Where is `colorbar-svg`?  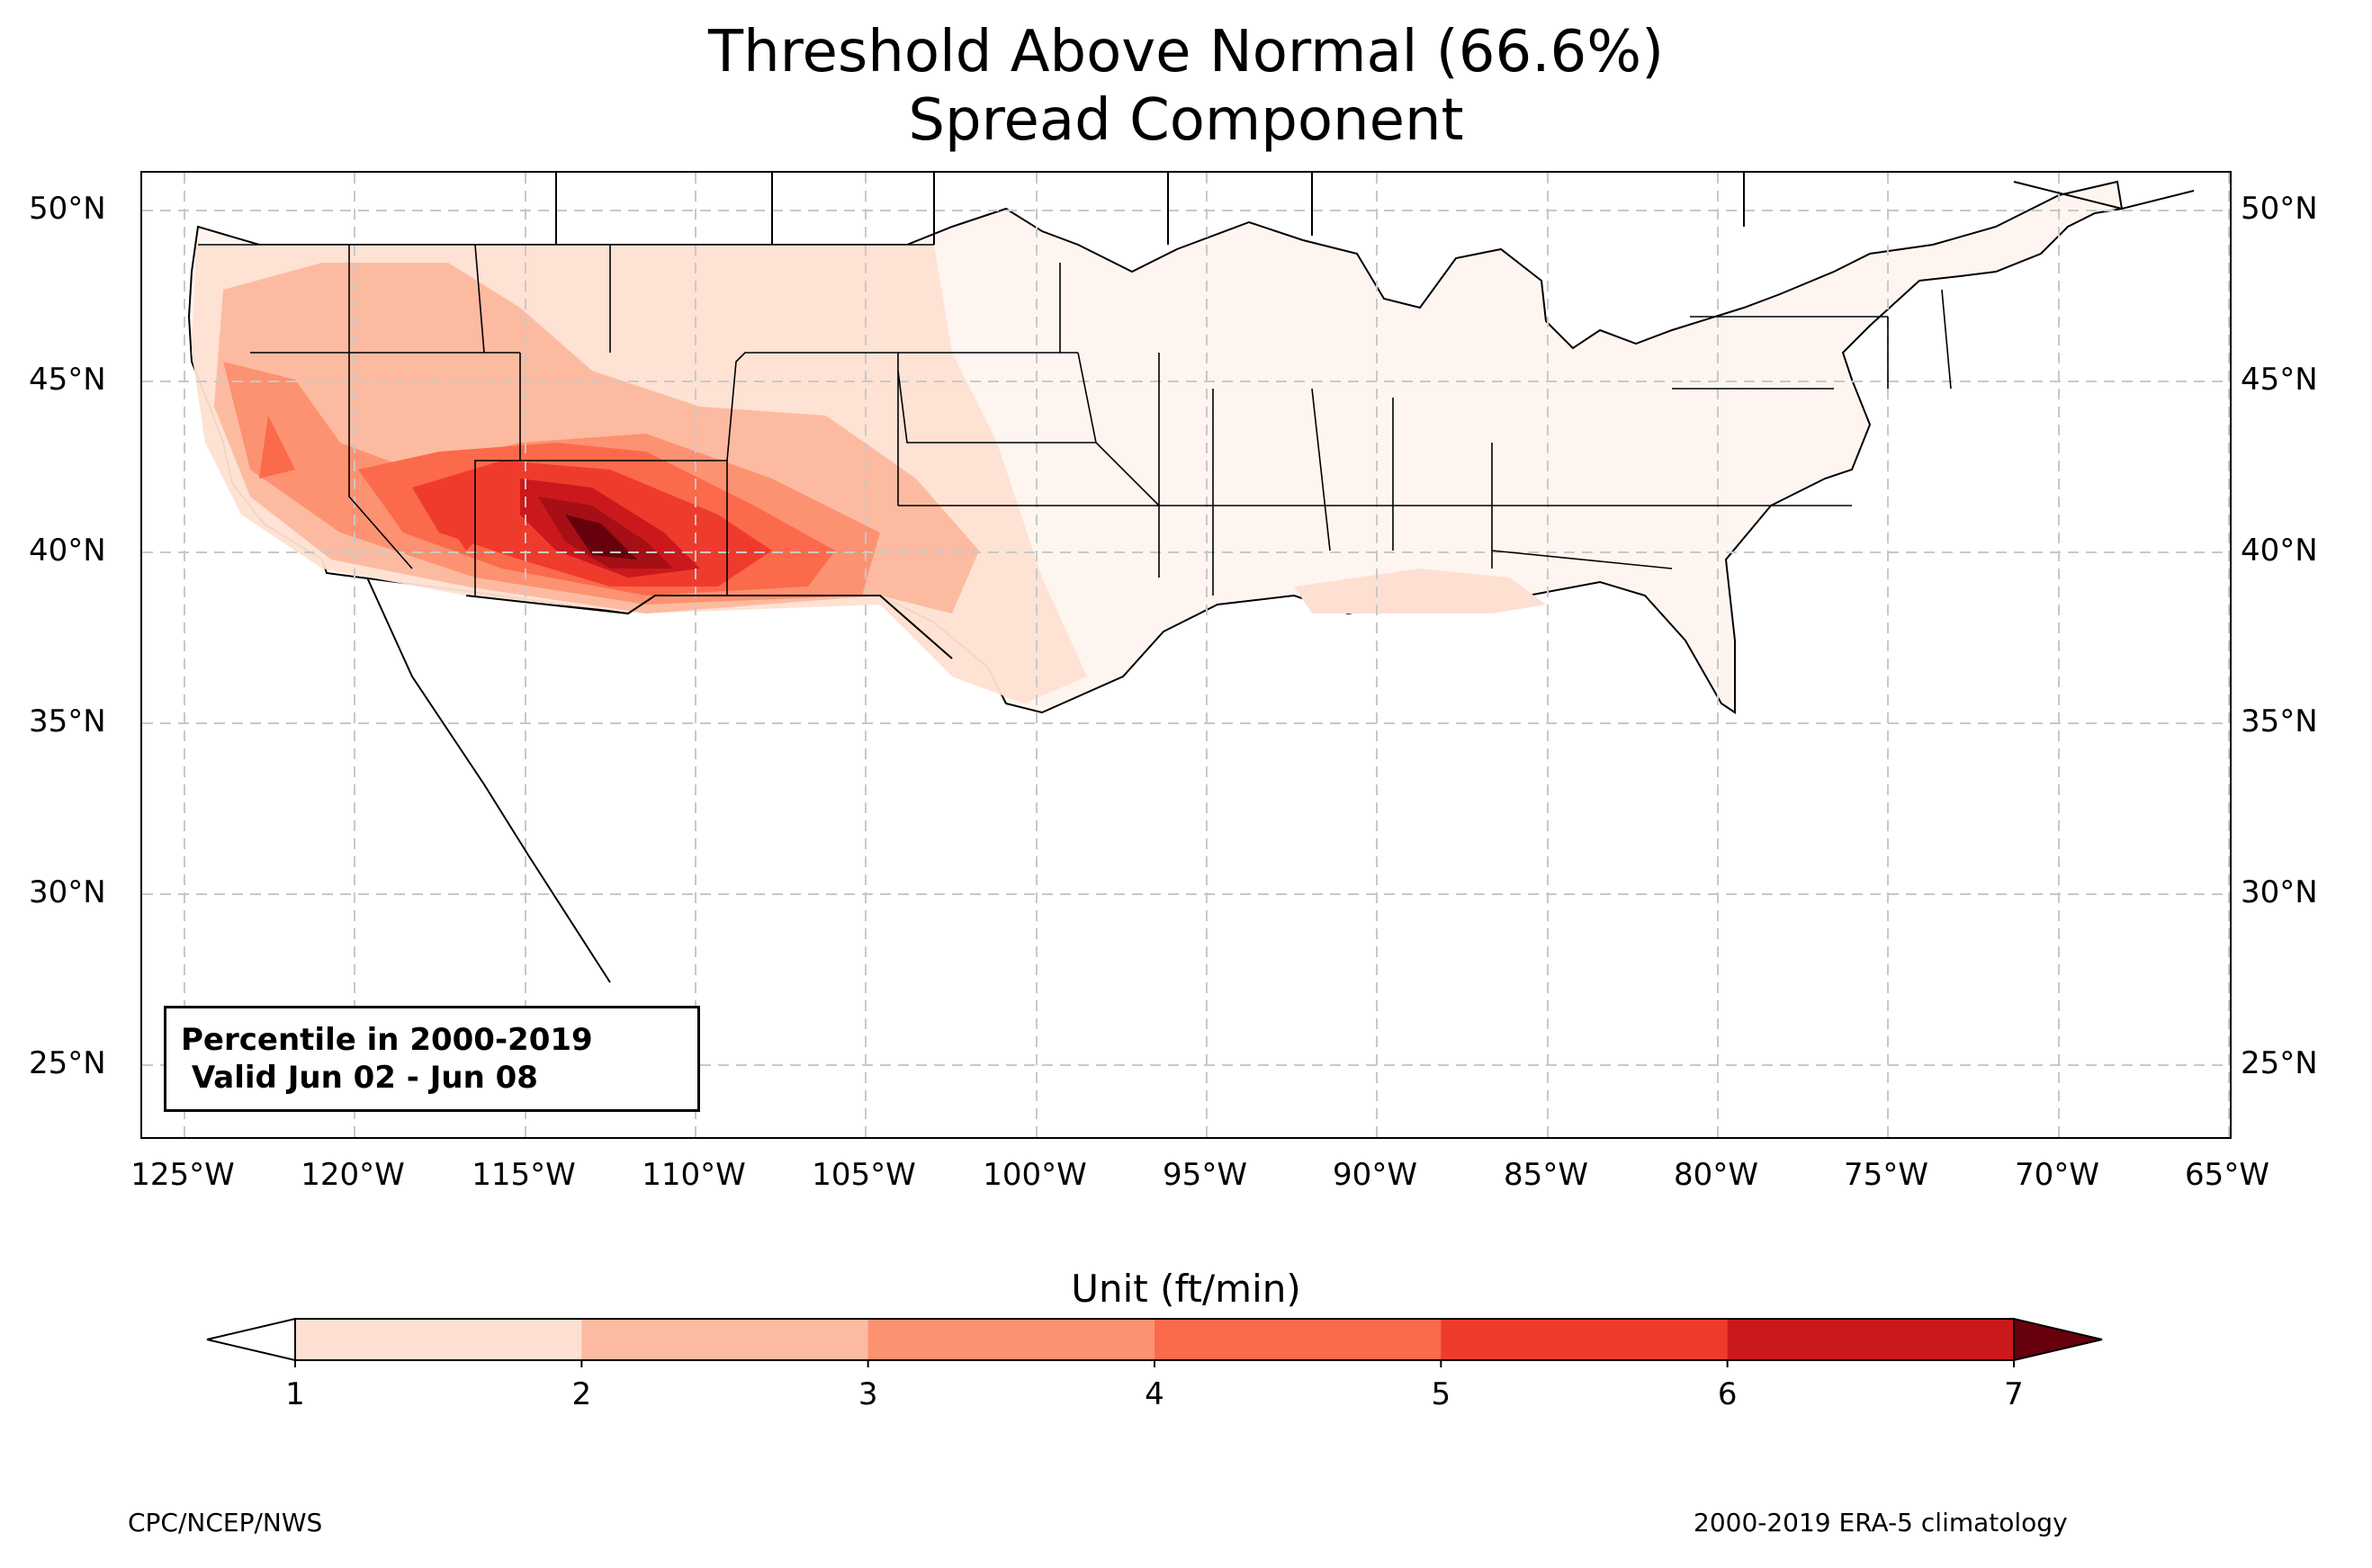 colorbar-svg is located at coordinates (1154, 1342).